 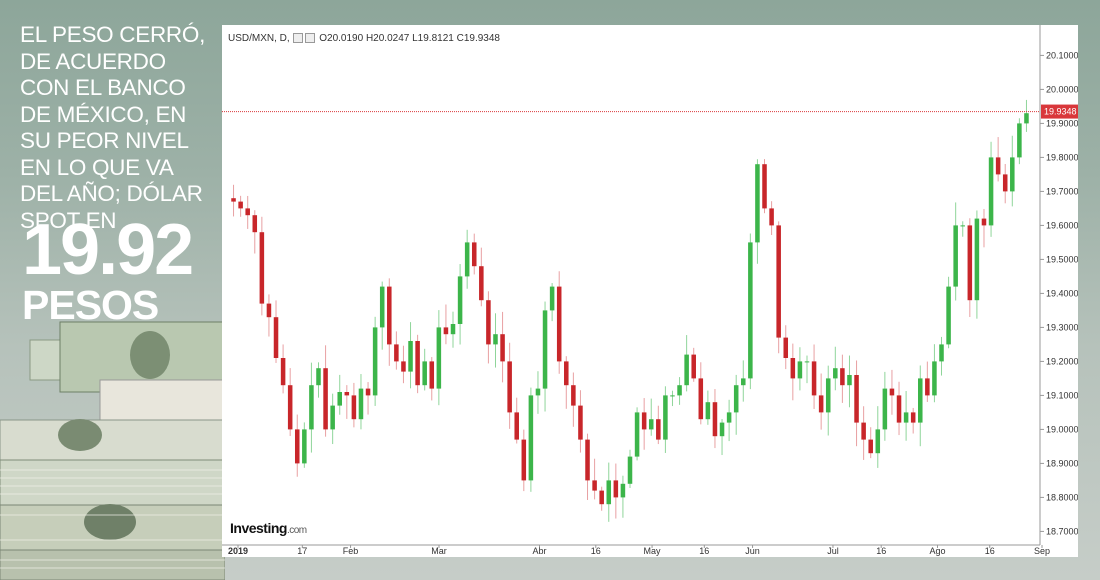 What do you see at coordinates (1062, 531) in the screenshot?
I see `y-tick-label: 18.7000` at bounding box center [1062, 531].